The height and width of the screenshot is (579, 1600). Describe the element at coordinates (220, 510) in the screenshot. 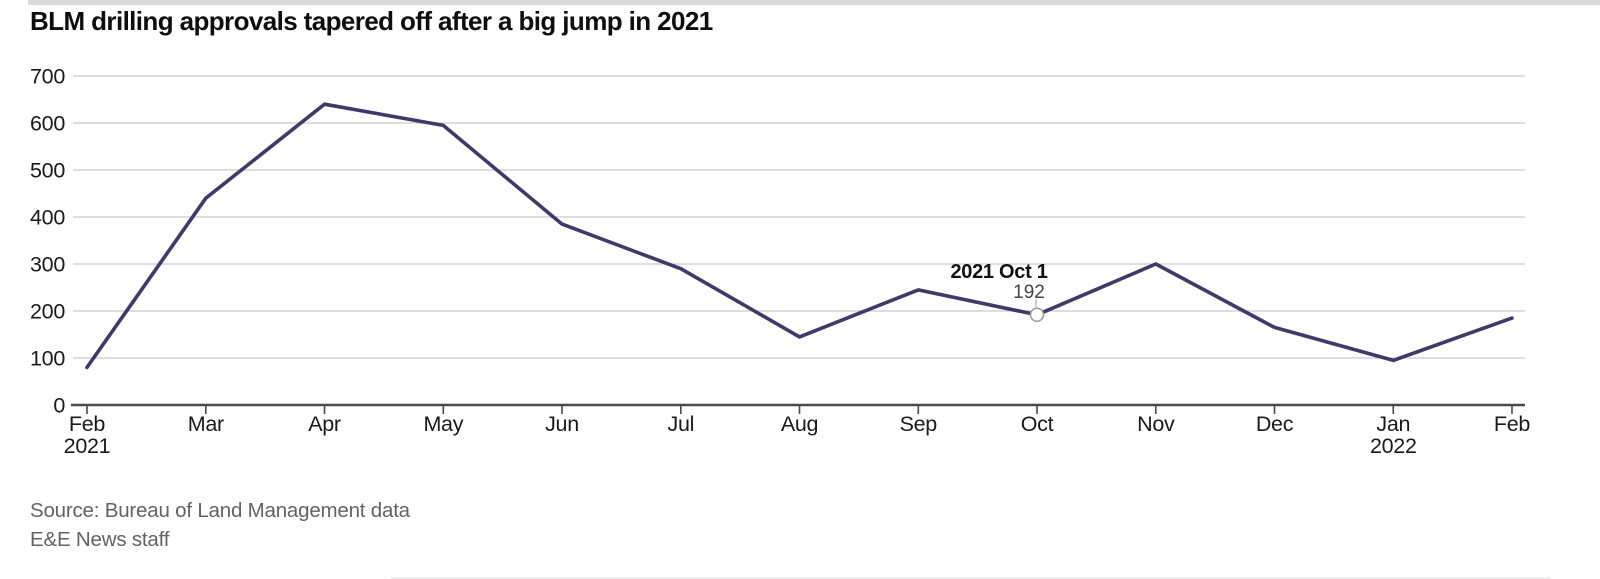

I see `source-note: Source: Bureau of Land Management data` at that location.